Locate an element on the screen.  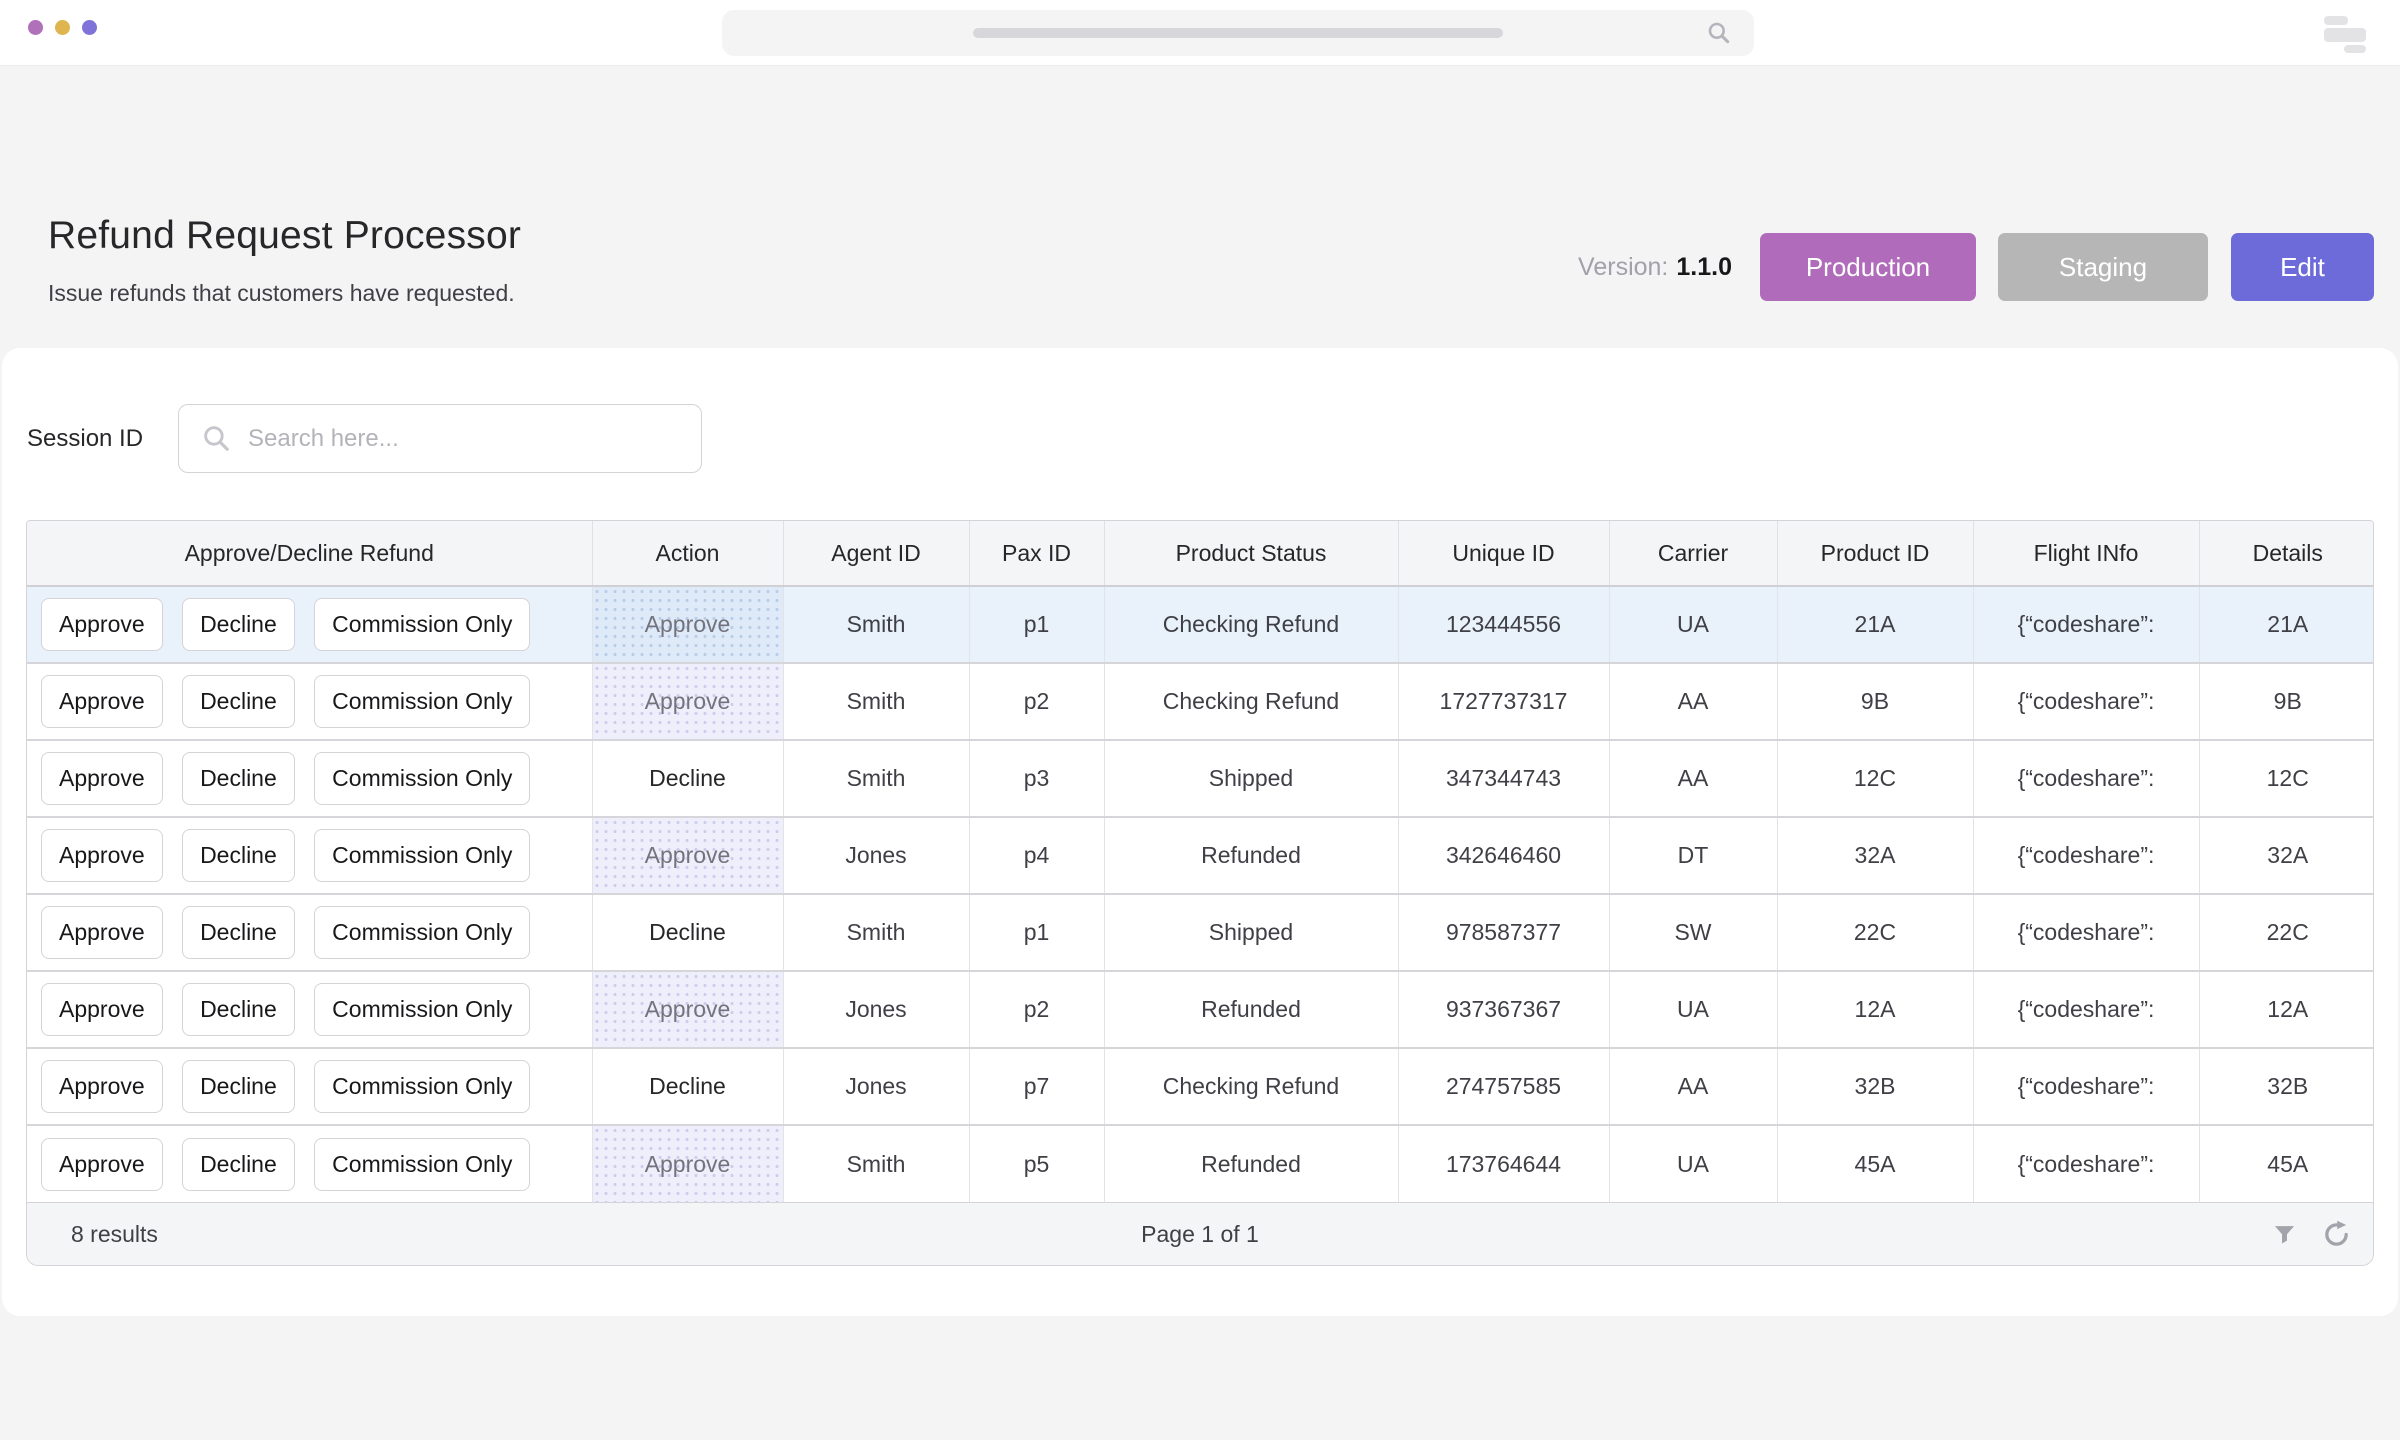
session-id-label: Session ID is located at coordinates (85, 438).